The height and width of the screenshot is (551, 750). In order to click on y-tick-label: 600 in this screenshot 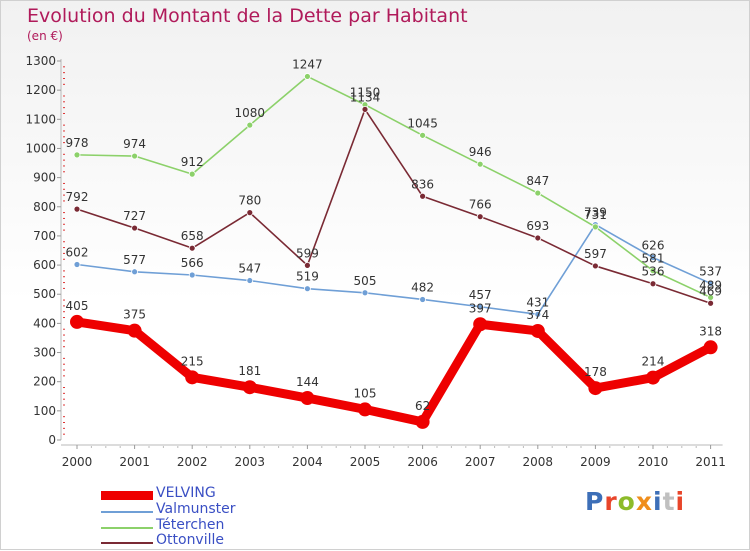, I will do `click(44, 265)`.